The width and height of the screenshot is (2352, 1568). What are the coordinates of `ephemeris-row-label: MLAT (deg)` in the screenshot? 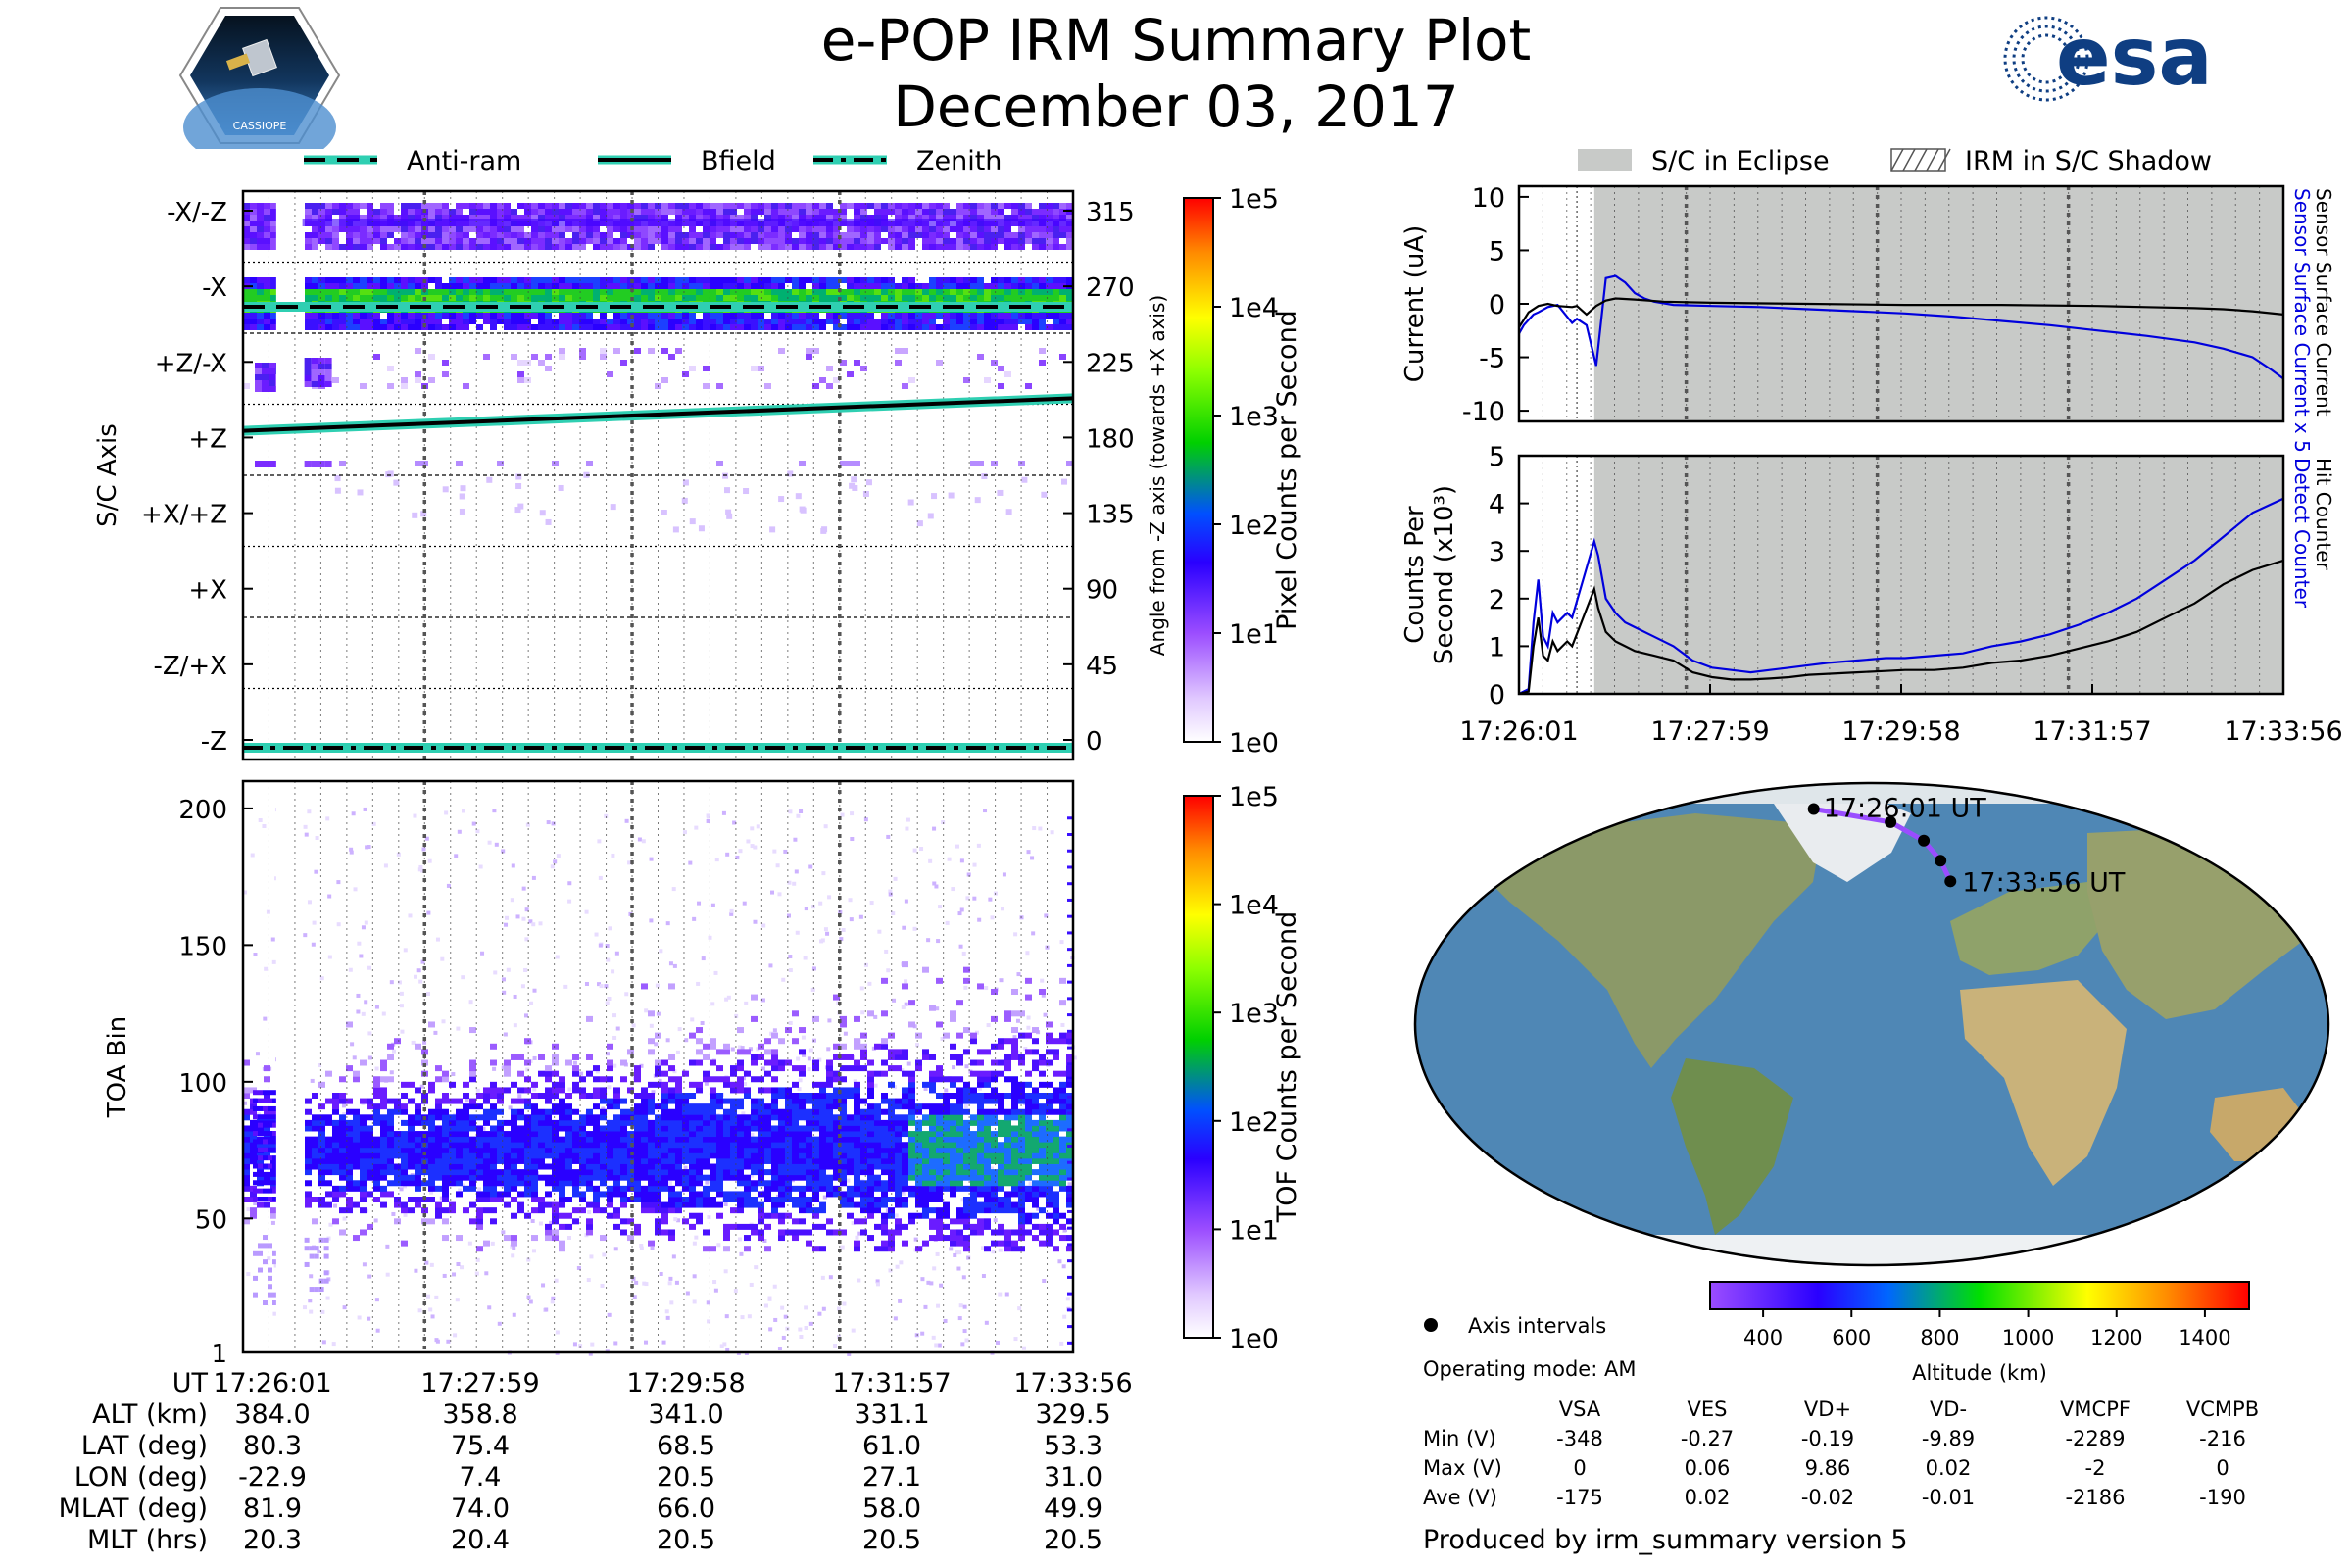 It's located at (133, 1509).